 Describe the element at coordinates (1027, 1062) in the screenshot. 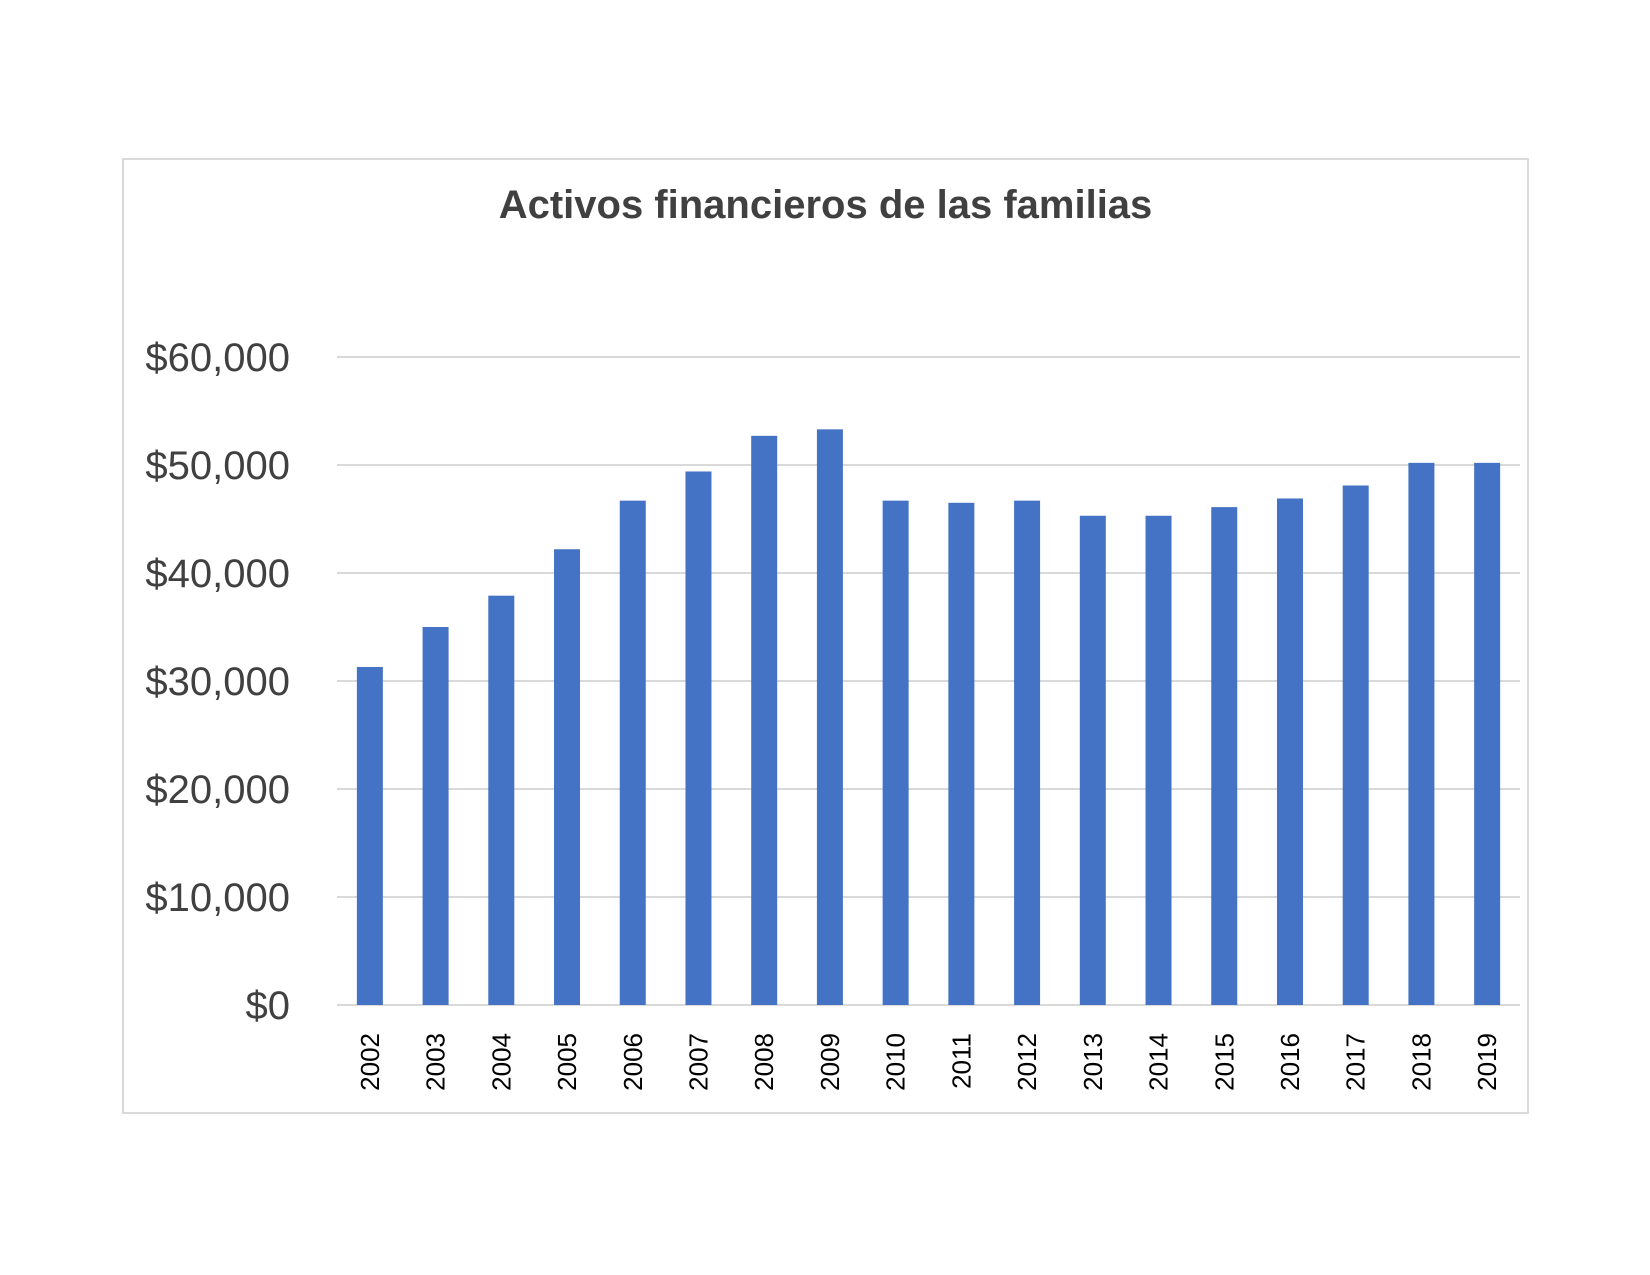

I see `x-tick-label: 2012` at that location.